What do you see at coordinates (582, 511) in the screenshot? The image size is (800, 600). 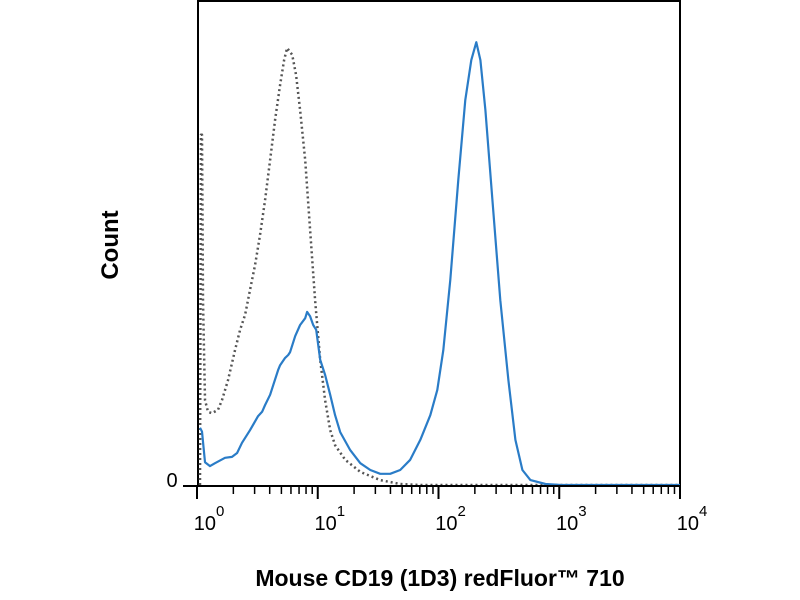 I see `x-tick-exponent: 3` at bounding box center [582, 511].